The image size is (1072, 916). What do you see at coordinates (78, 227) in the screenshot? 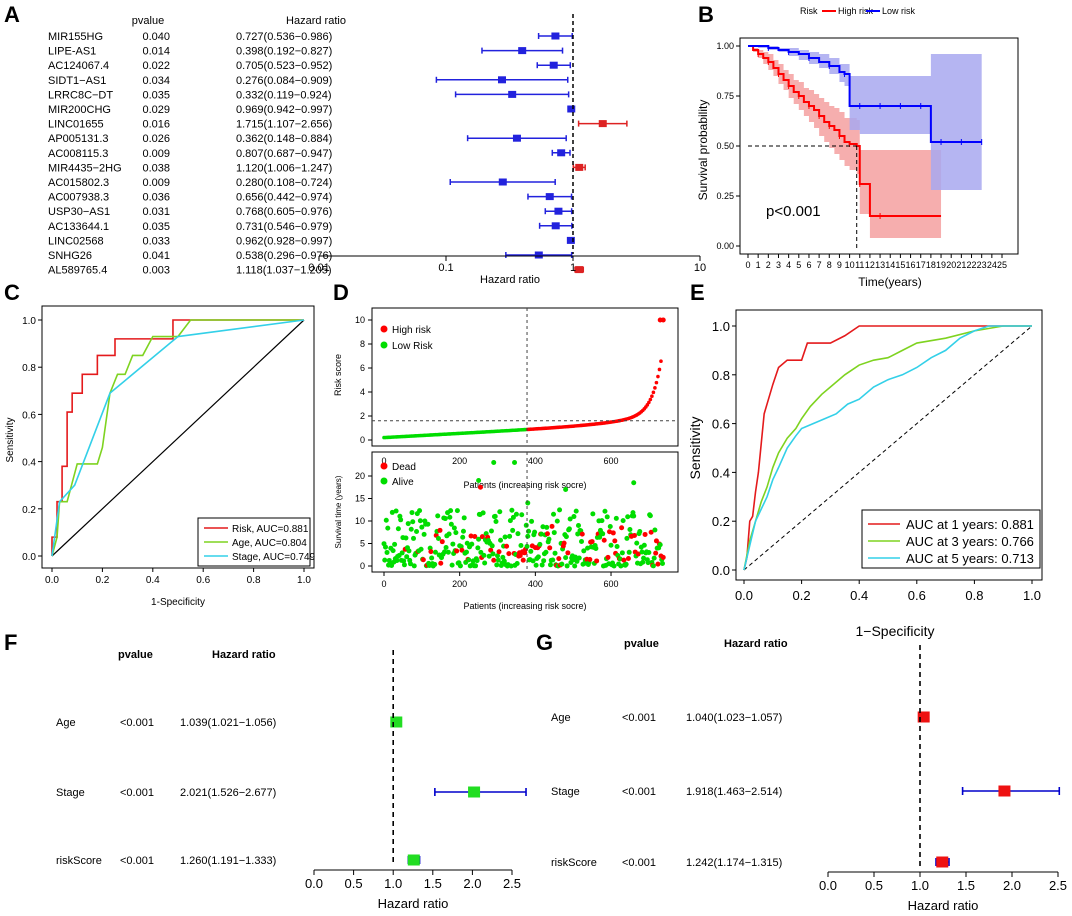
I see `gene-label: AC133644.1` at bounding box center [78, 227].